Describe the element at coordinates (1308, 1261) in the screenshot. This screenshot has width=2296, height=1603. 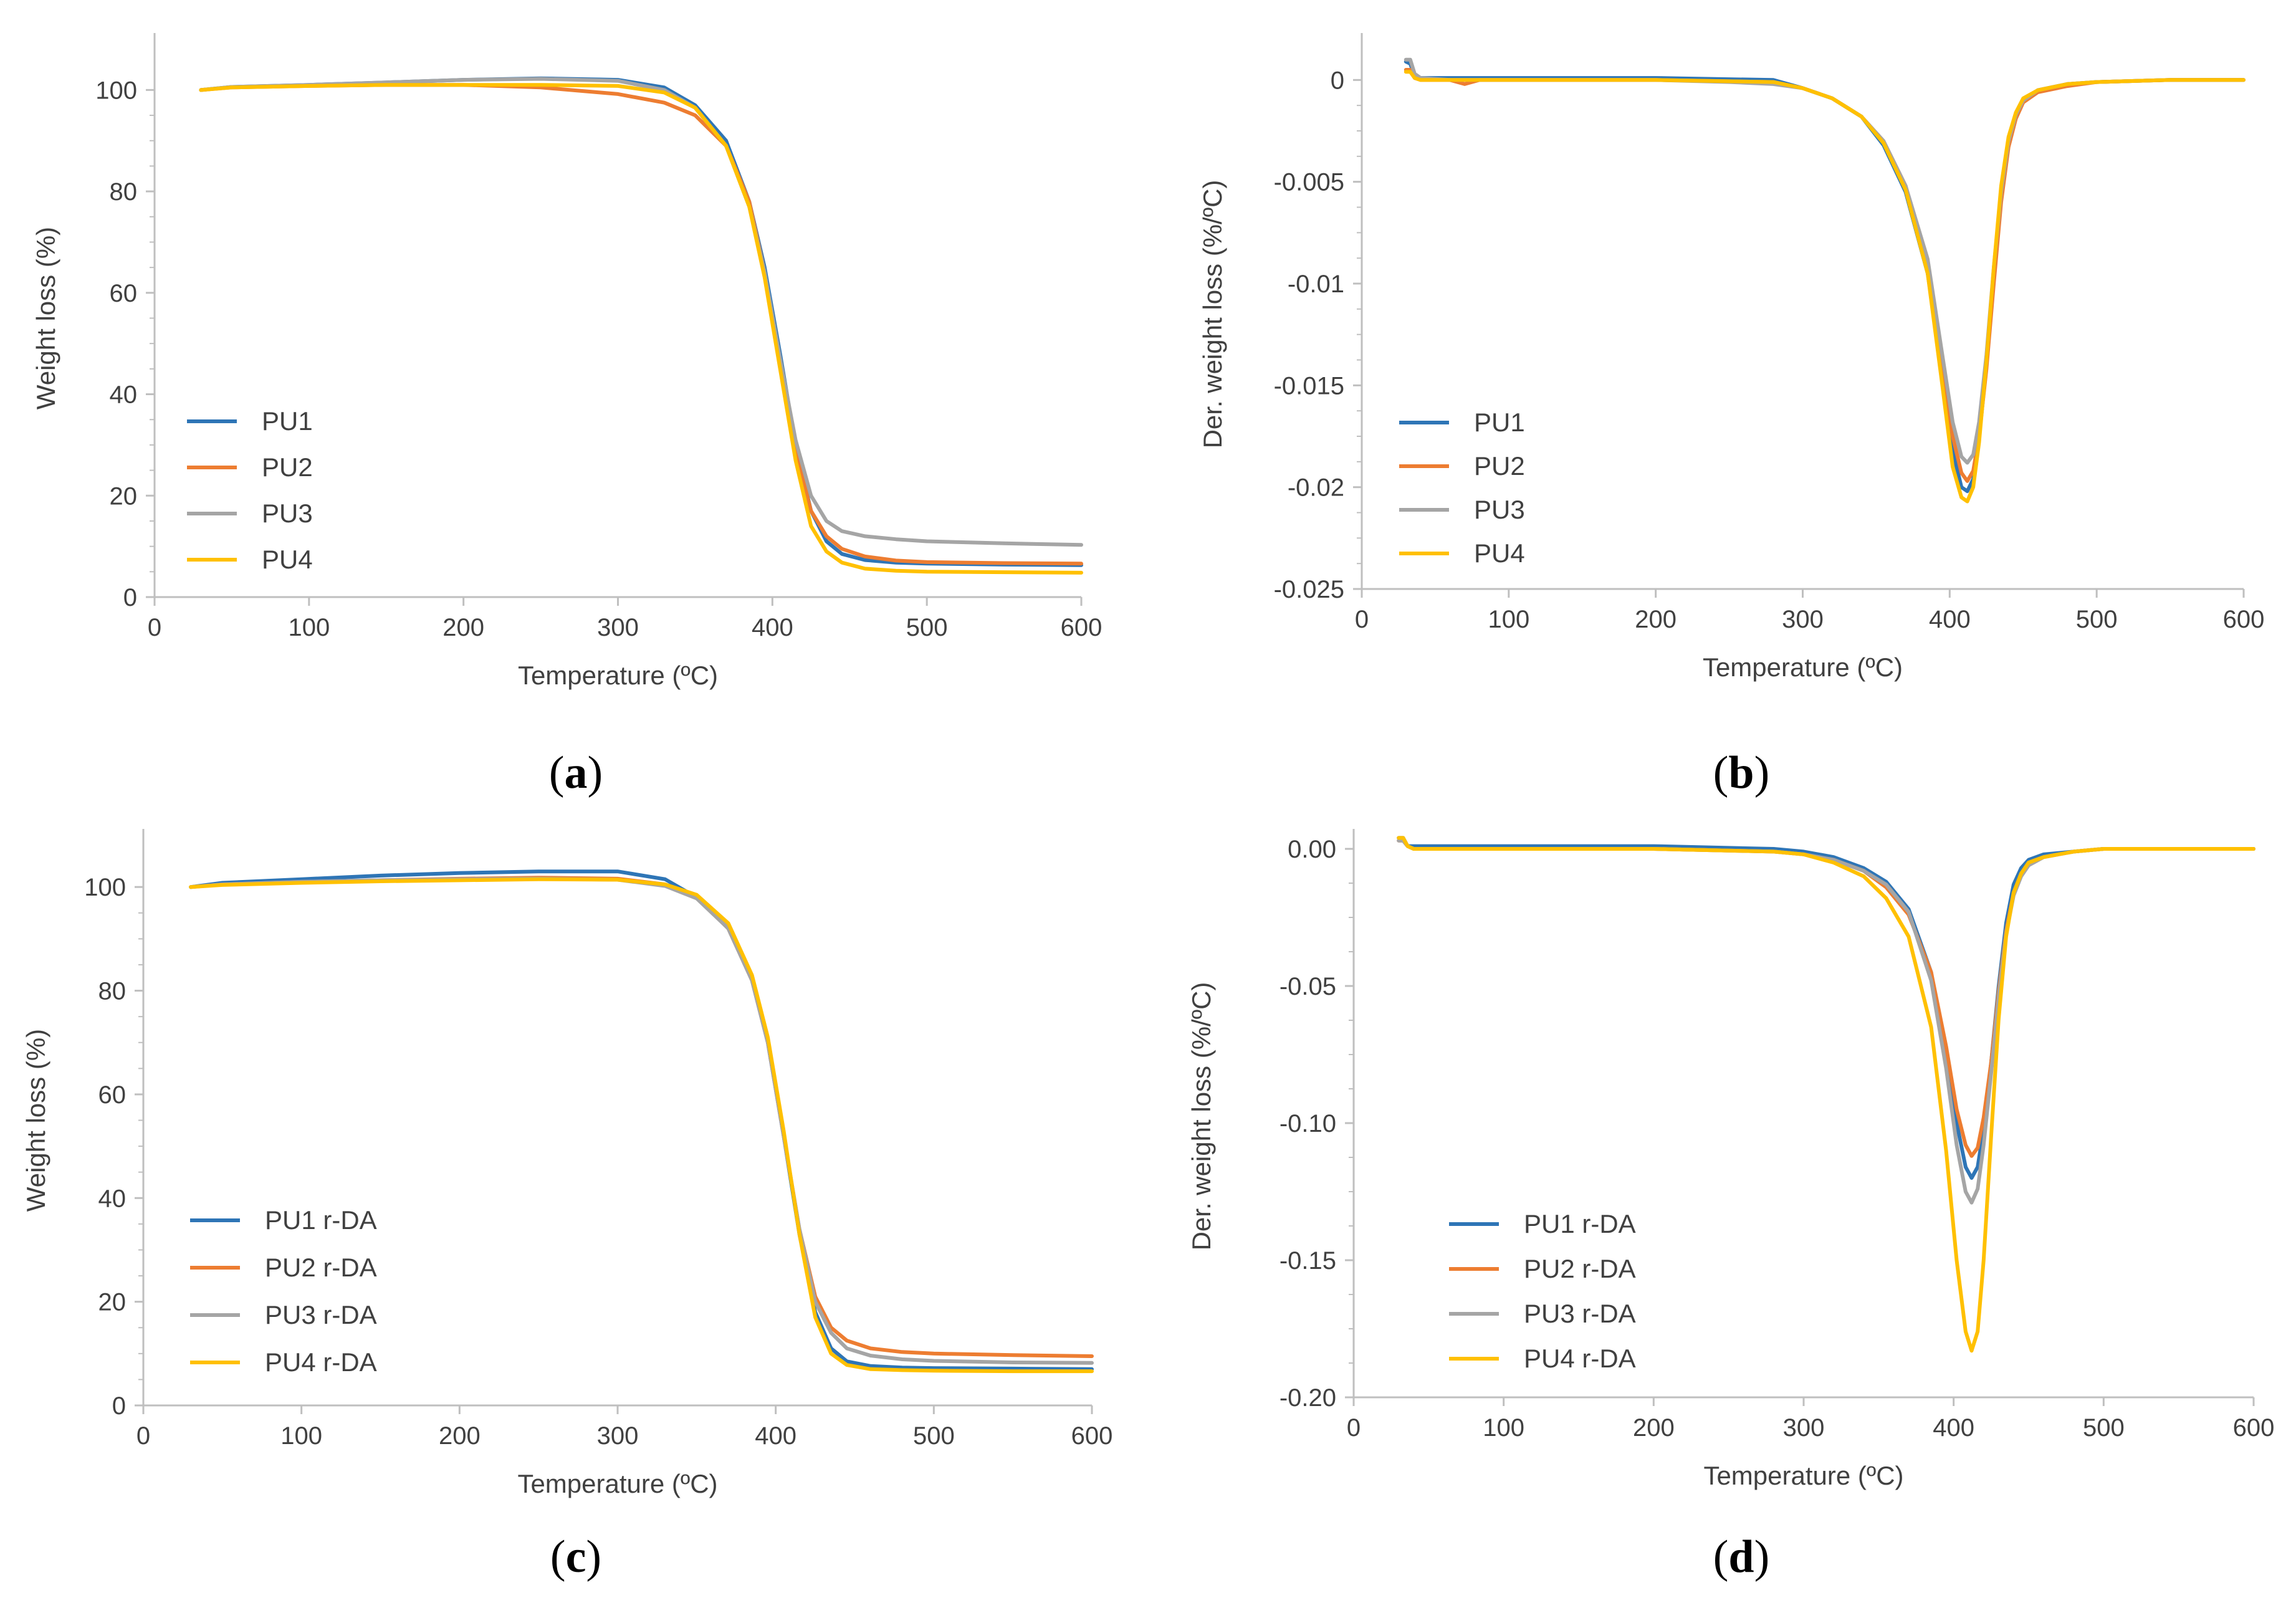
I see `y-tick-label: -0.15` at that location.